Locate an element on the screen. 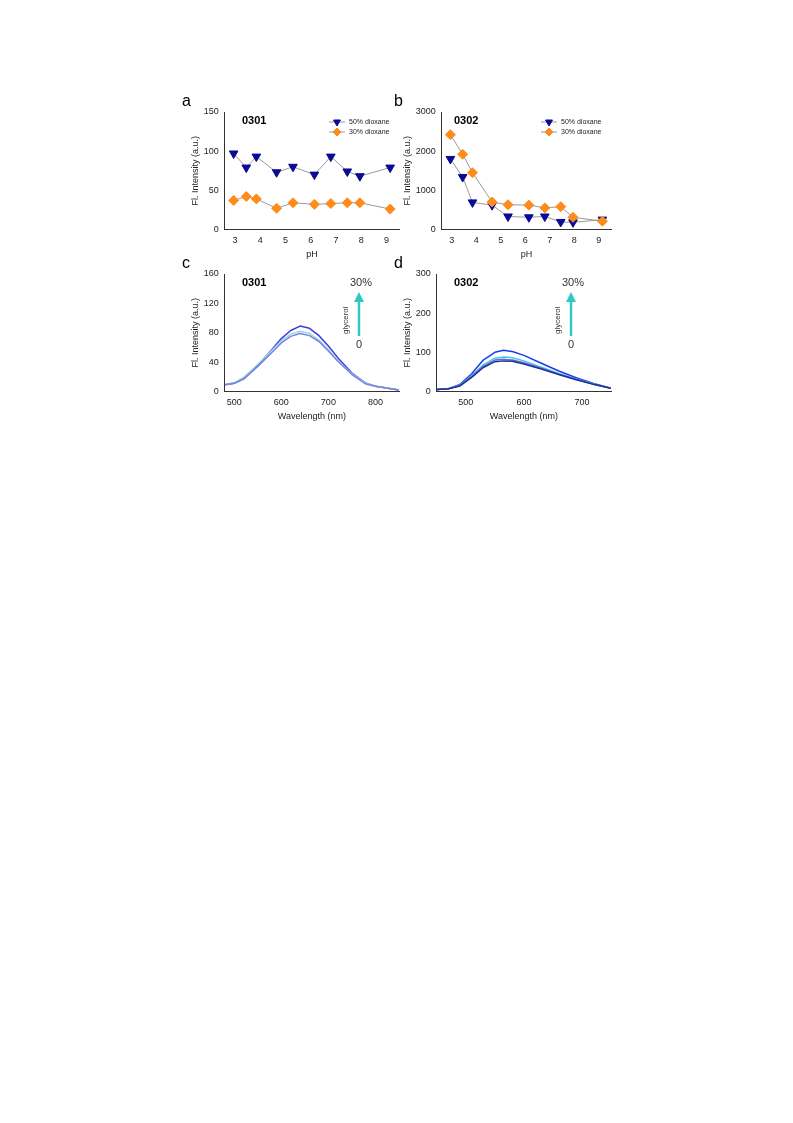 The height and width of the screenshot is (1123, 793). y-tick-label: 300 is located at coordinates (423, 273).